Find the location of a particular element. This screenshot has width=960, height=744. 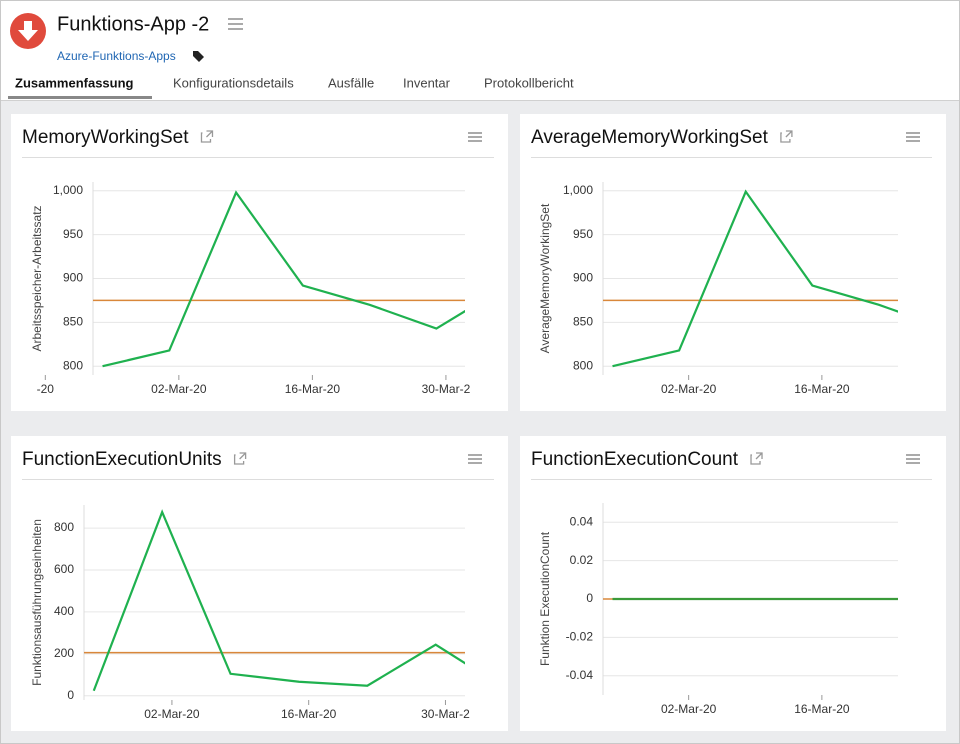

breadcrumb-link: Azure-Funktions-Apps is located at coordinates (116, 56).